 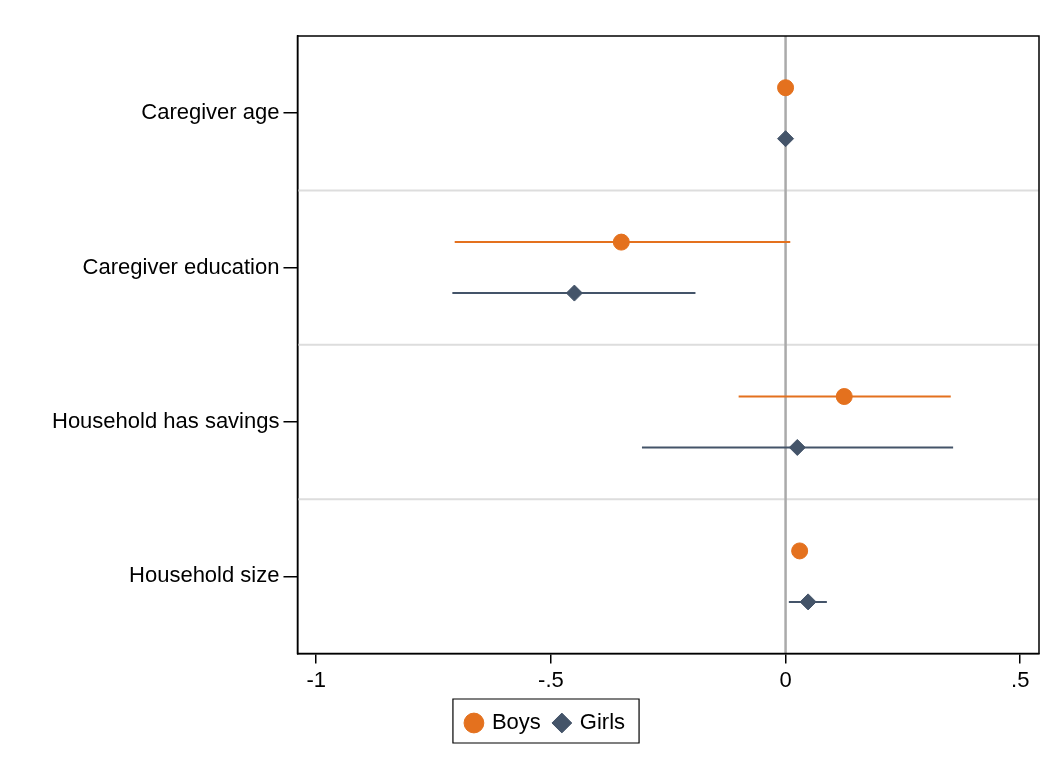 What do you see at coordinates (785, 679) in the screenshot?
I see `x-tick-label: 0` at bounding box center [785, 679].